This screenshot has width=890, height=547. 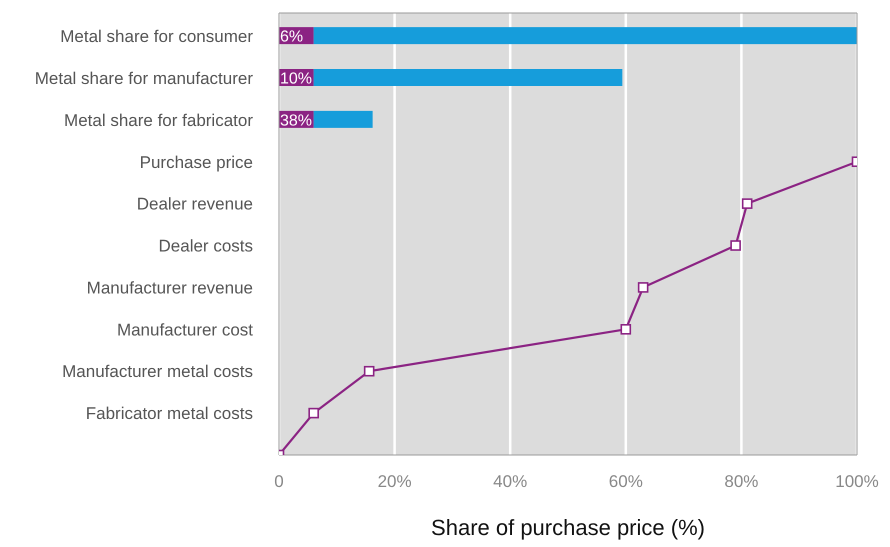 What do you see at coordinates (185, 330) in the screenshot?
I see `y-tick-label: Manufacturer cost` at bounding box center [185, 330].